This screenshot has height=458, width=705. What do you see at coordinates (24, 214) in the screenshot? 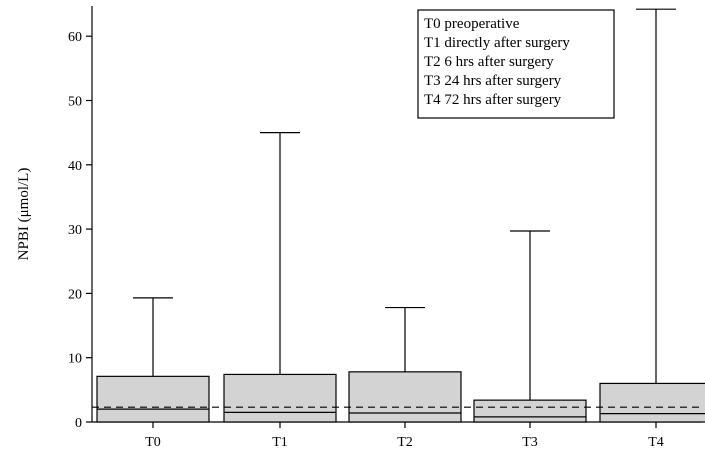
I see `y-axis-label: NPBI (μmol/L)` at bounding box center [24, 214].